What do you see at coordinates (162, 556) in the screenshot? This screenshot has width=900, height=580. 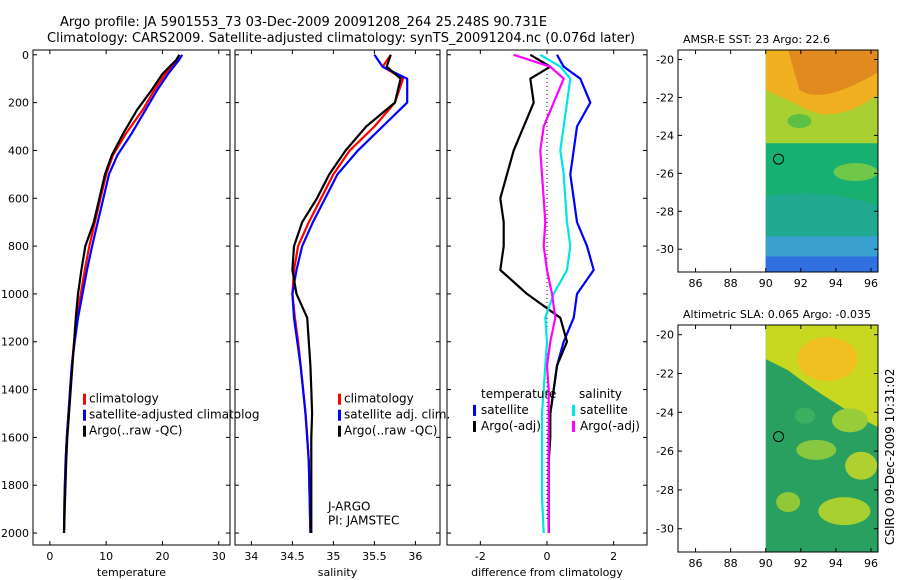 I see `x-tick-label: 20` at bounding box center [162, 556].